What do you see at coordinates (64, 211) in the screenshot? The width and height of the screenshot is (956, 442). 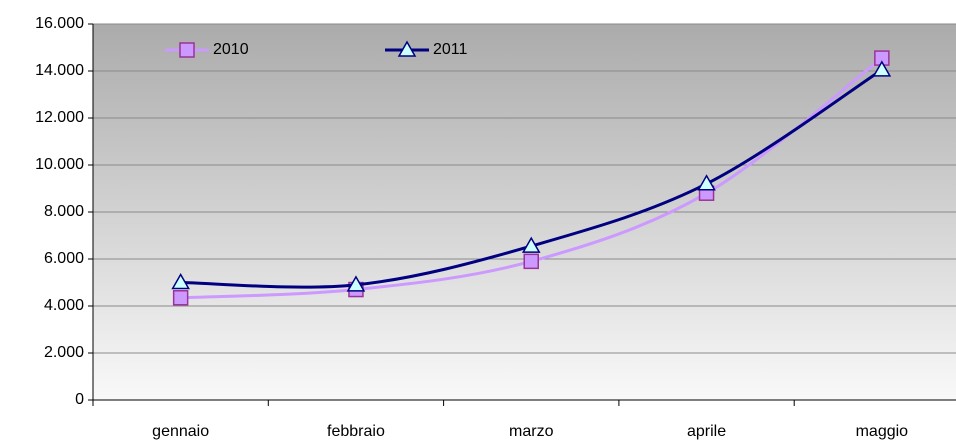 I see `y-tick-label: 8.000` at bounding box center [64, 211].